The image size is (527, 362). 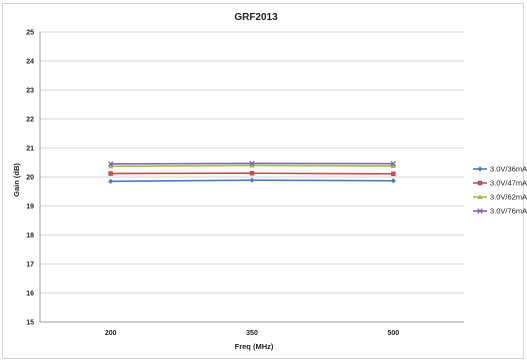 I want to click on y-axis-label: Gain (dB), so click(x=16, y=180).